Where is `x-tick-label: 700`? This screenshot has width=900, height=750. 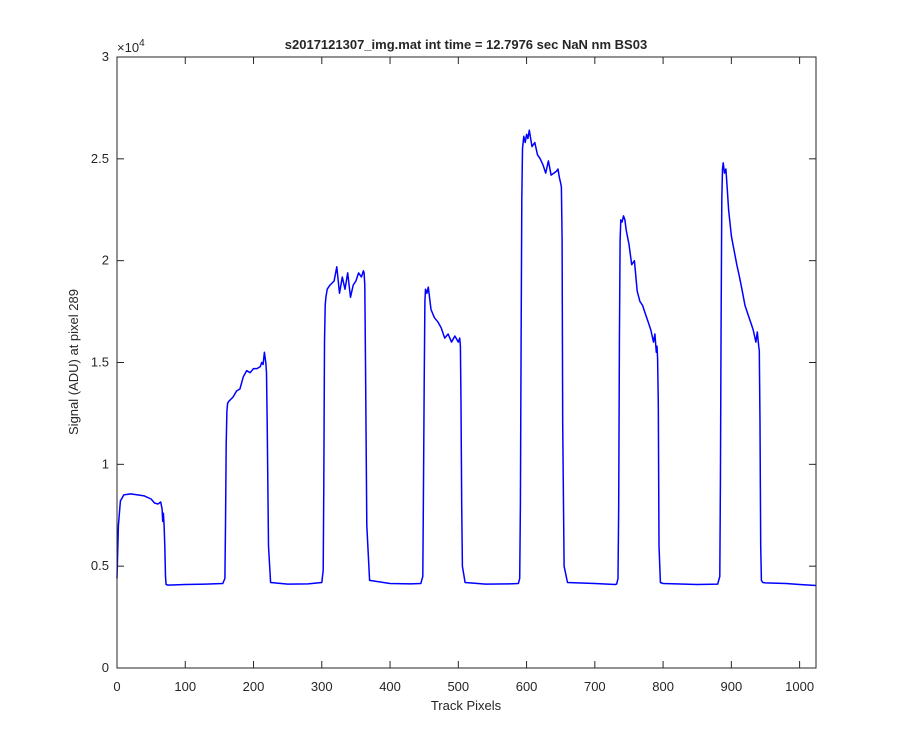
x-tick-label: 700 is located at coordinates (595, 686).